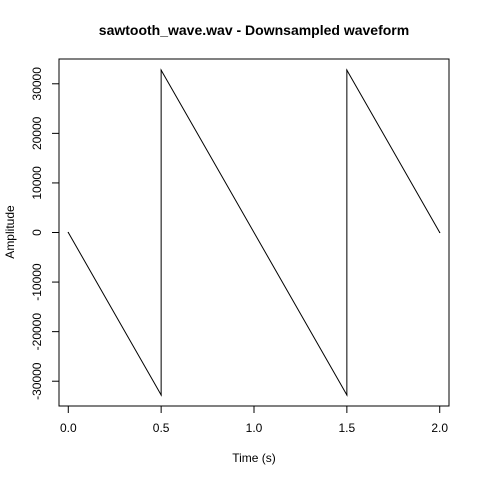  Describe the element at coordinates (254, 420) in the screenshot. I see `x-axis: 0.0 0.5 1.0 1.5 2.0` at that location.